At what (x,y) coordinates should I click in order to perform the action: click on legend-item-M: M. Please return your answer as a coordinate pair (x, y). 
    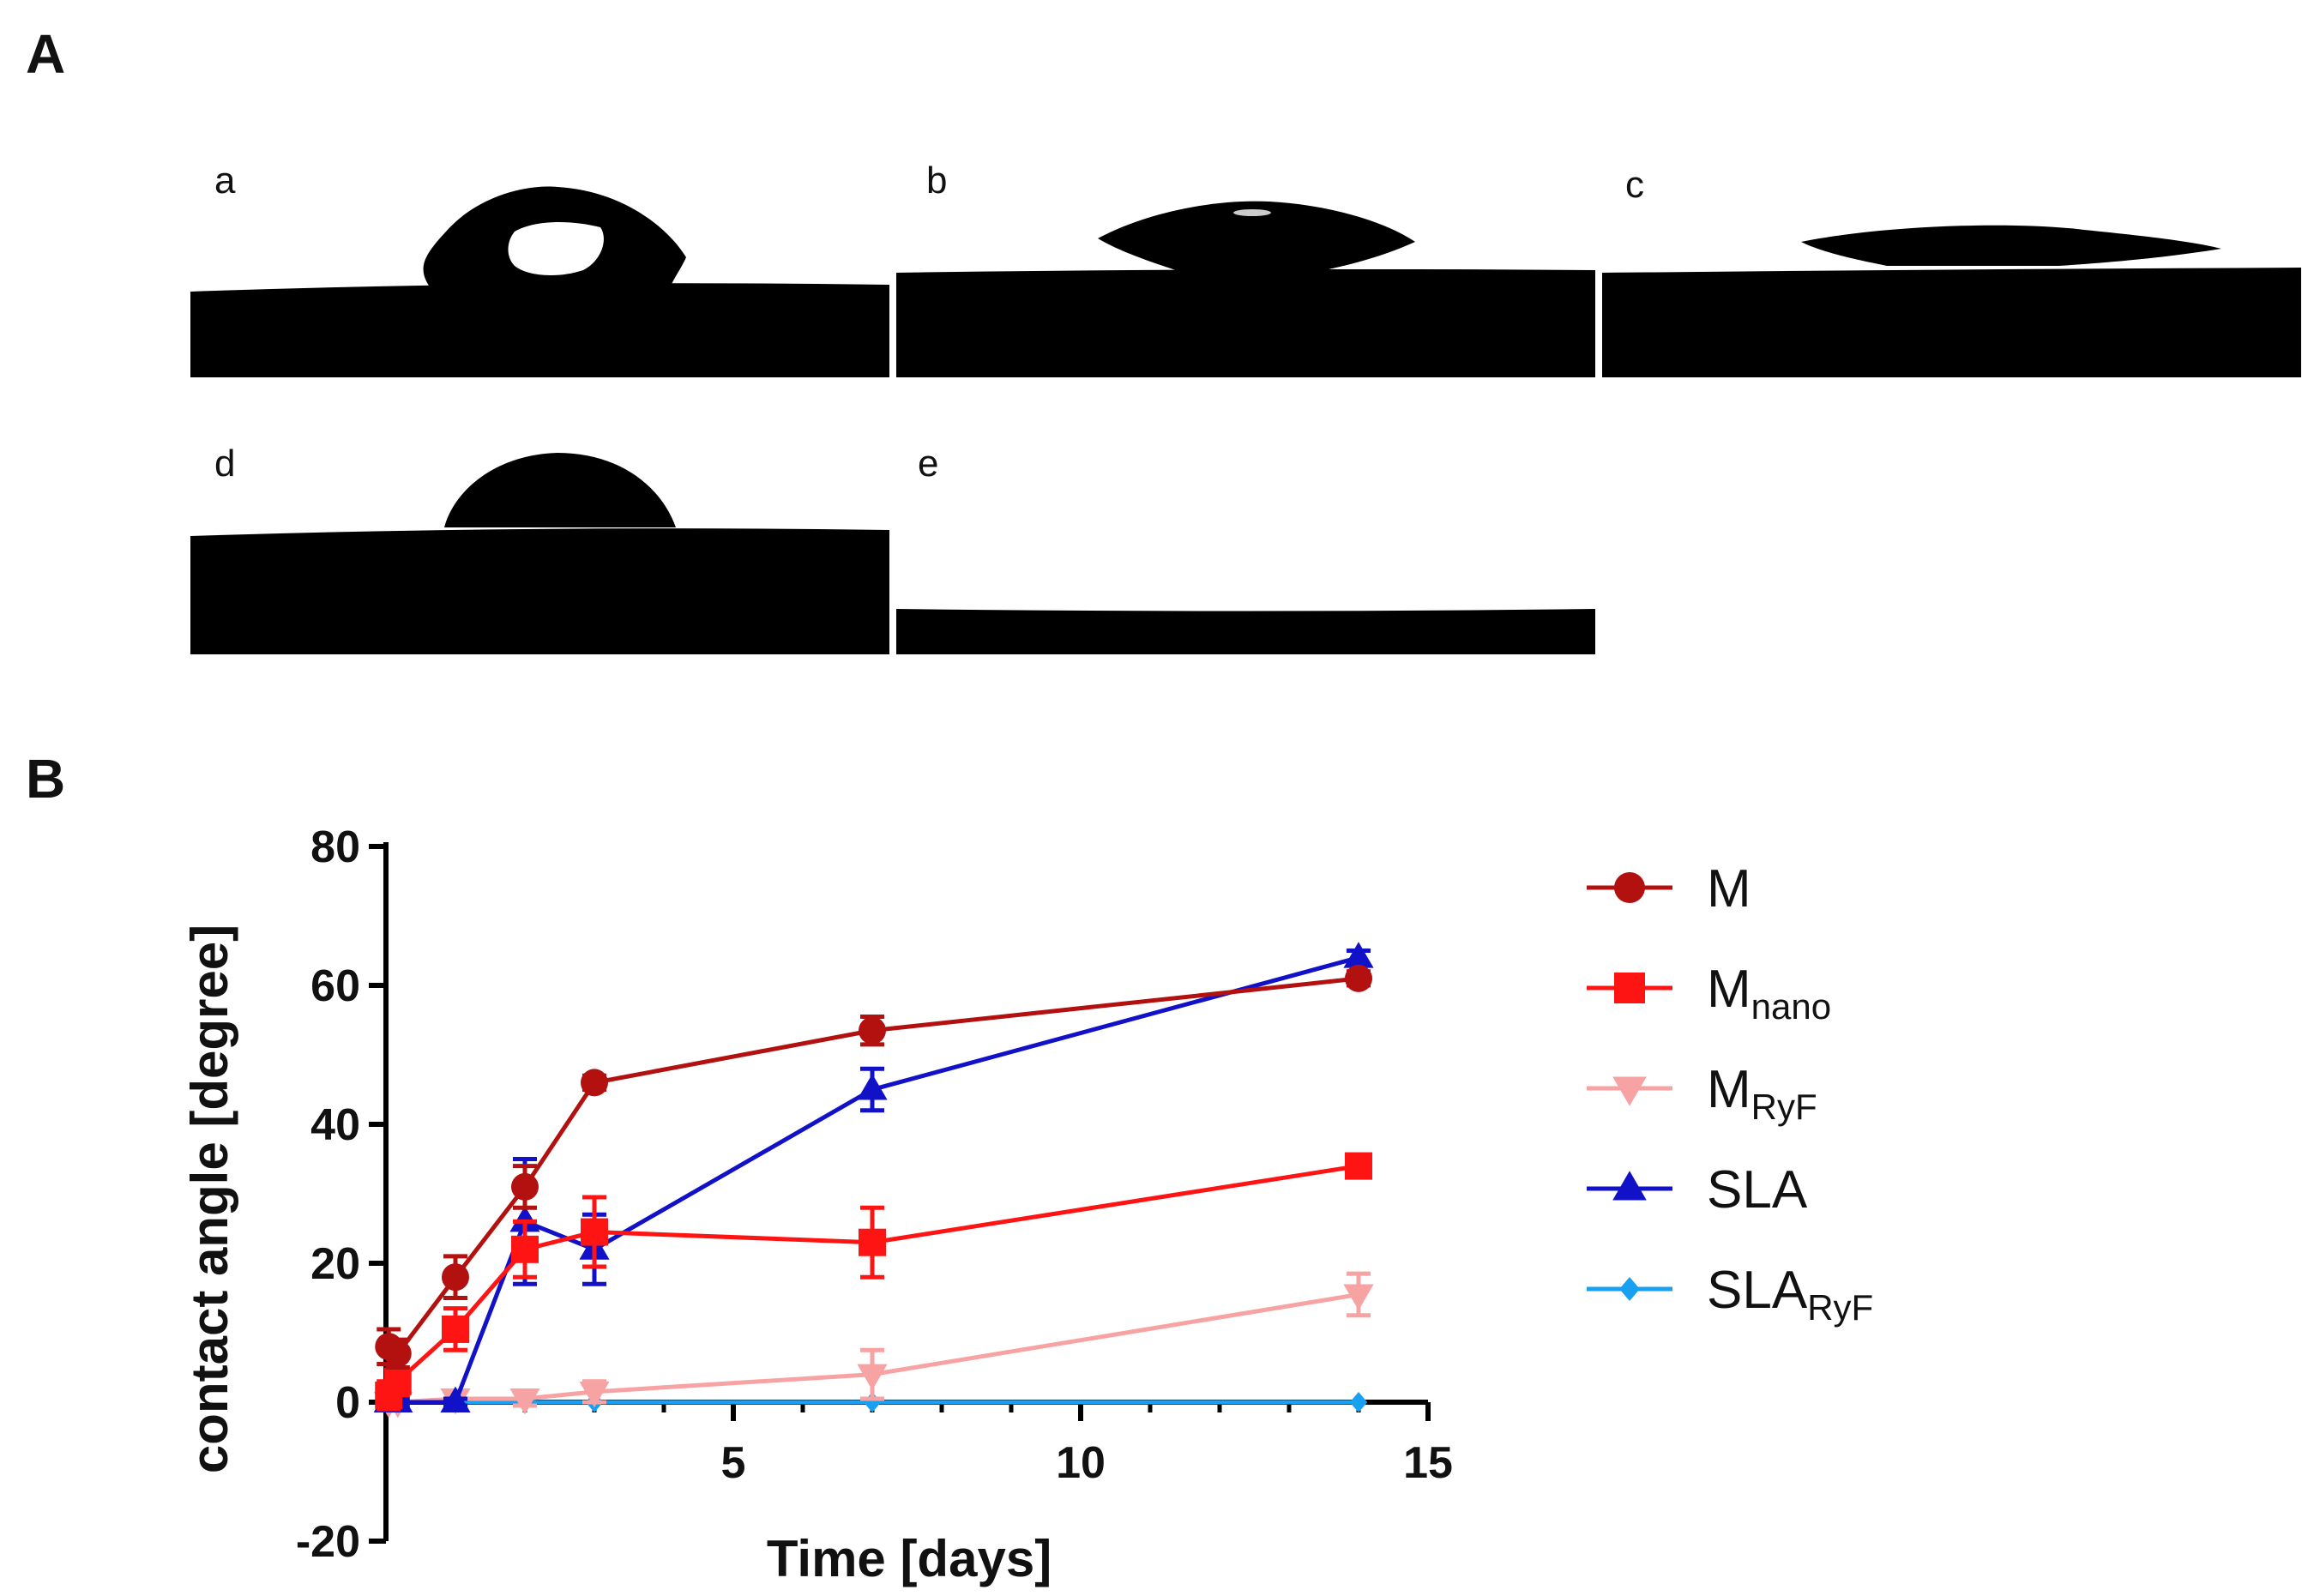
    Looking at the image, I should click on (1669, 888).